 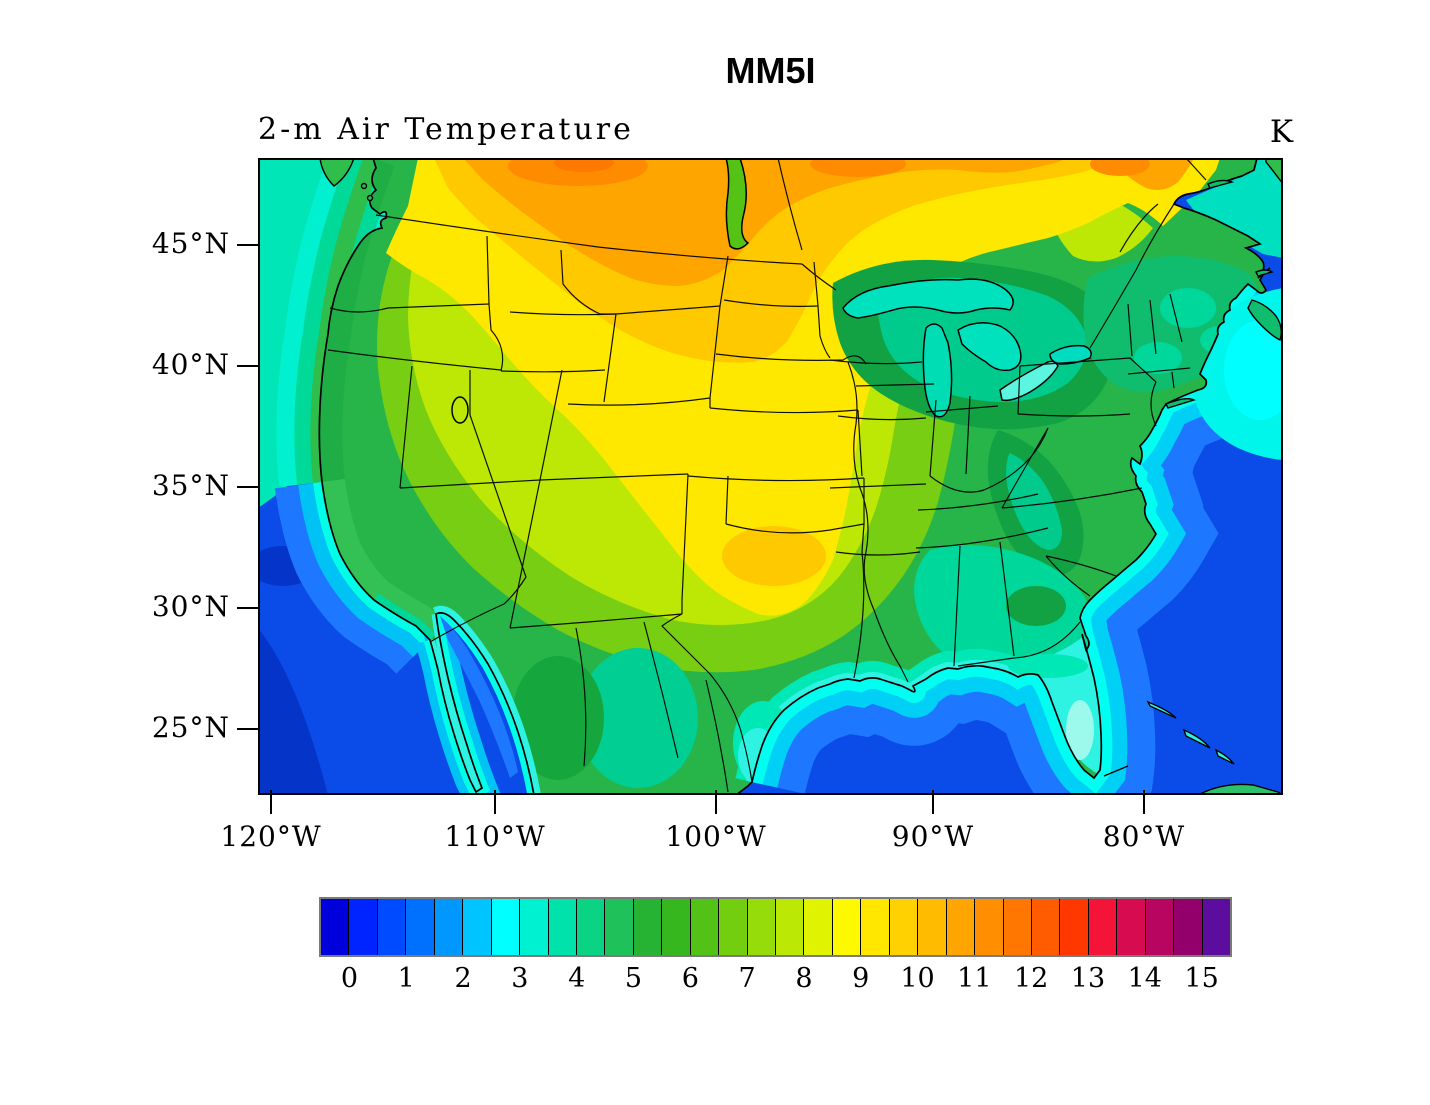 I want to click on colorbar-tick-label: 15, so click(x=1201, y=978).